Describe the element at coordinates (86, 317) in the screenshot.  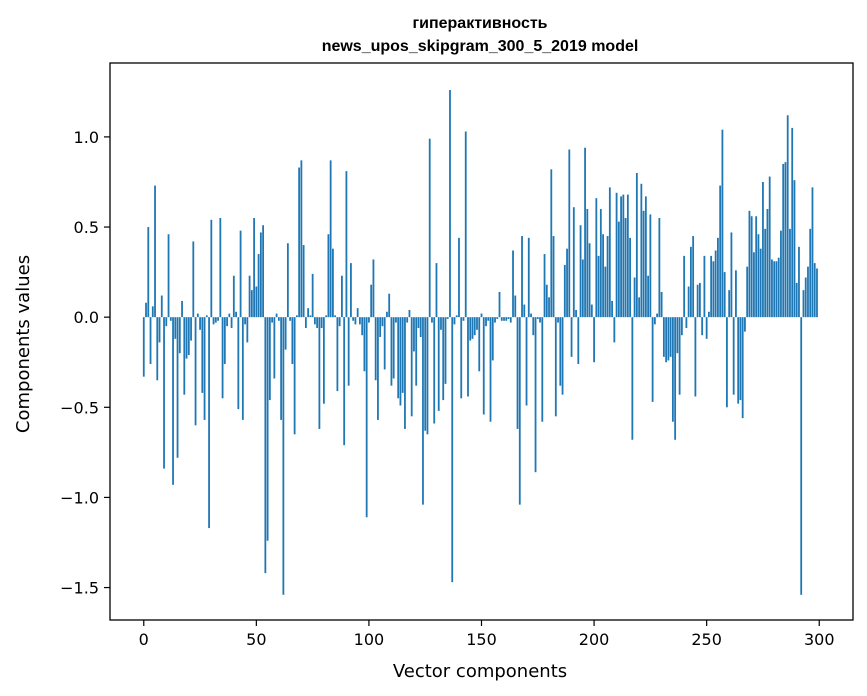
I see `y-tick-label: 0.0` at that location.